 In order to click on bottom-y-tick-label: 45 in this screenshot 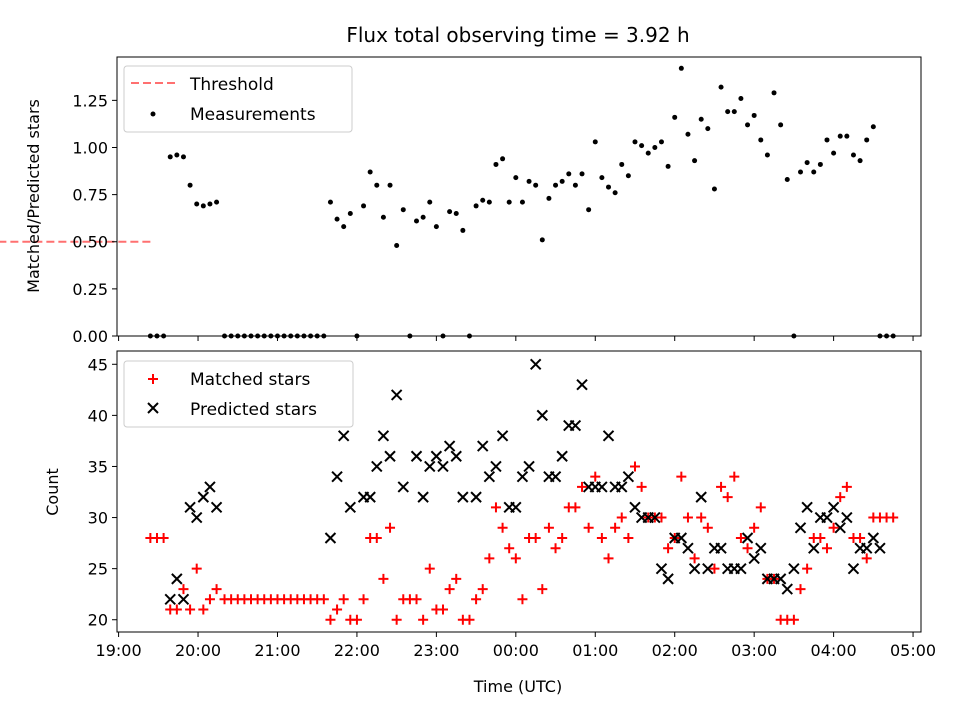, I will do `click(98, 364)`.